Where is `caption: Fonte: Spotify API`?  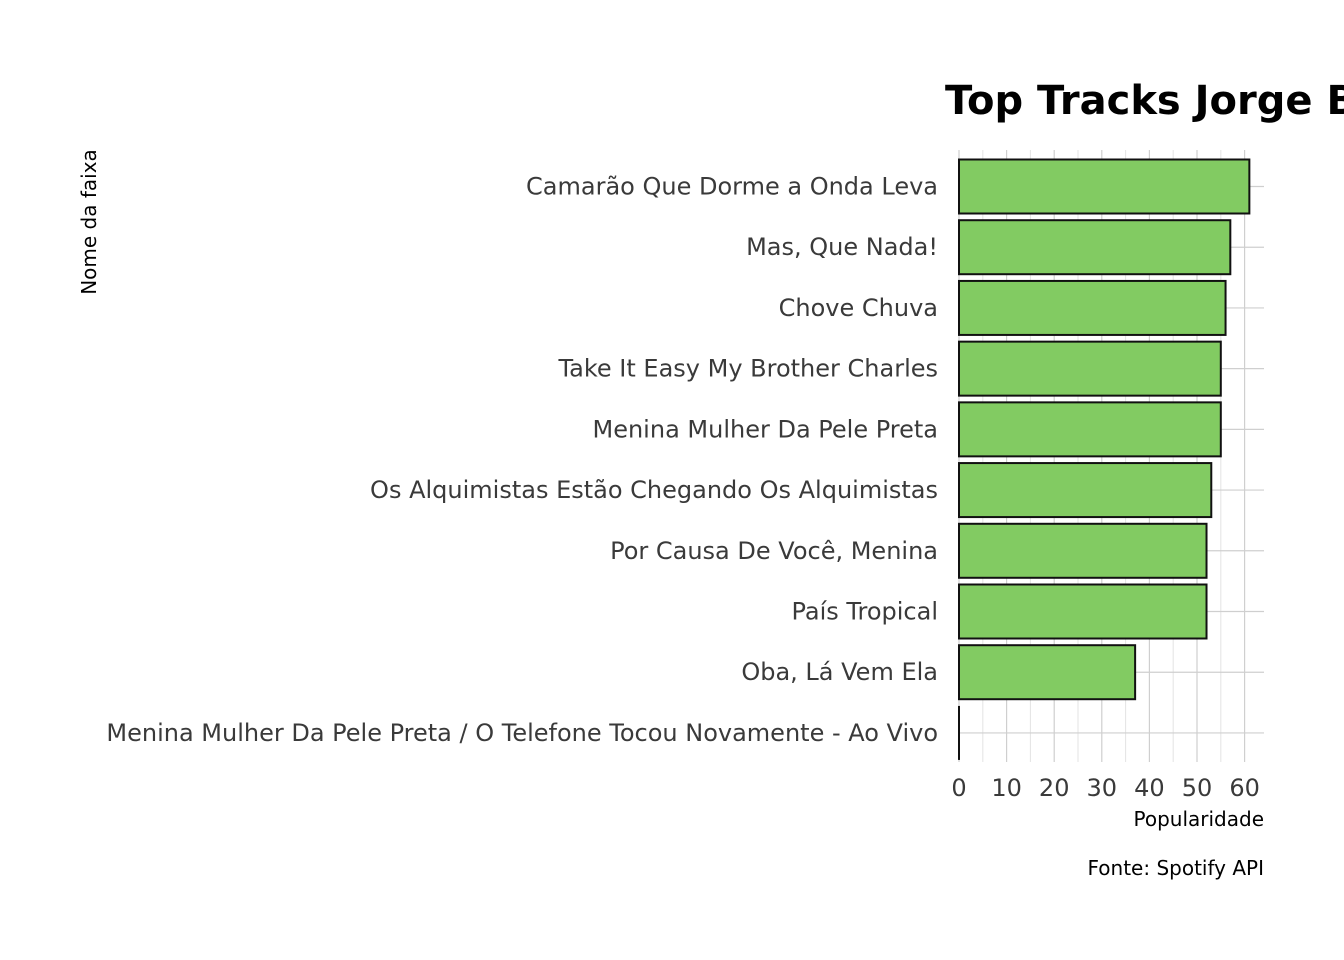 caption: Fonte: Spotify API is located at coordinates (1176, 868).